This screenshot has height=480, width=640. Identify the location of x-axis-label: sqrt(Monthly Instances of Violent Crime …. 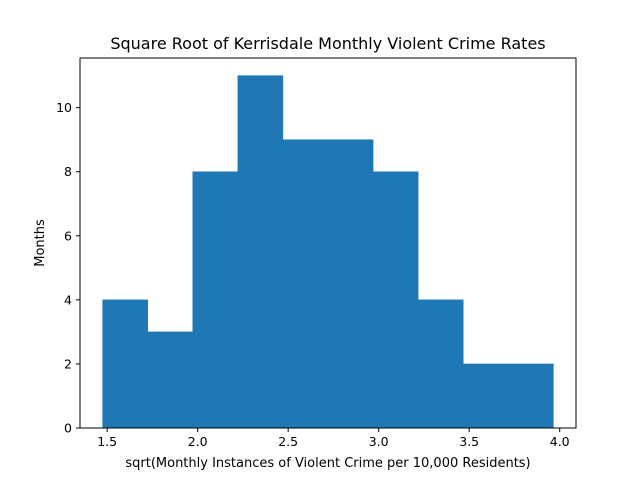
(327, 463).